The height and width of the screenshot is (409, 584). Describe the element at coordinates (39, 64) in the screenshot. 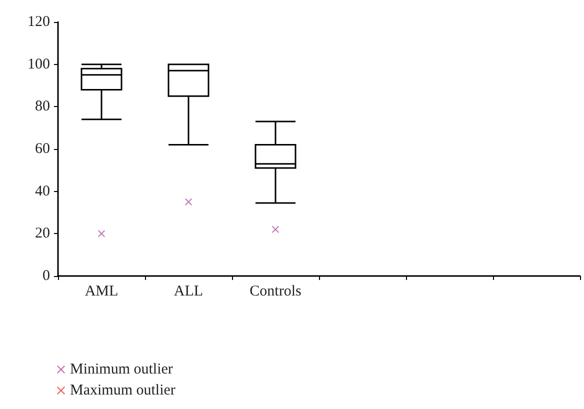

I see `y-tick-label: 100` at that location.